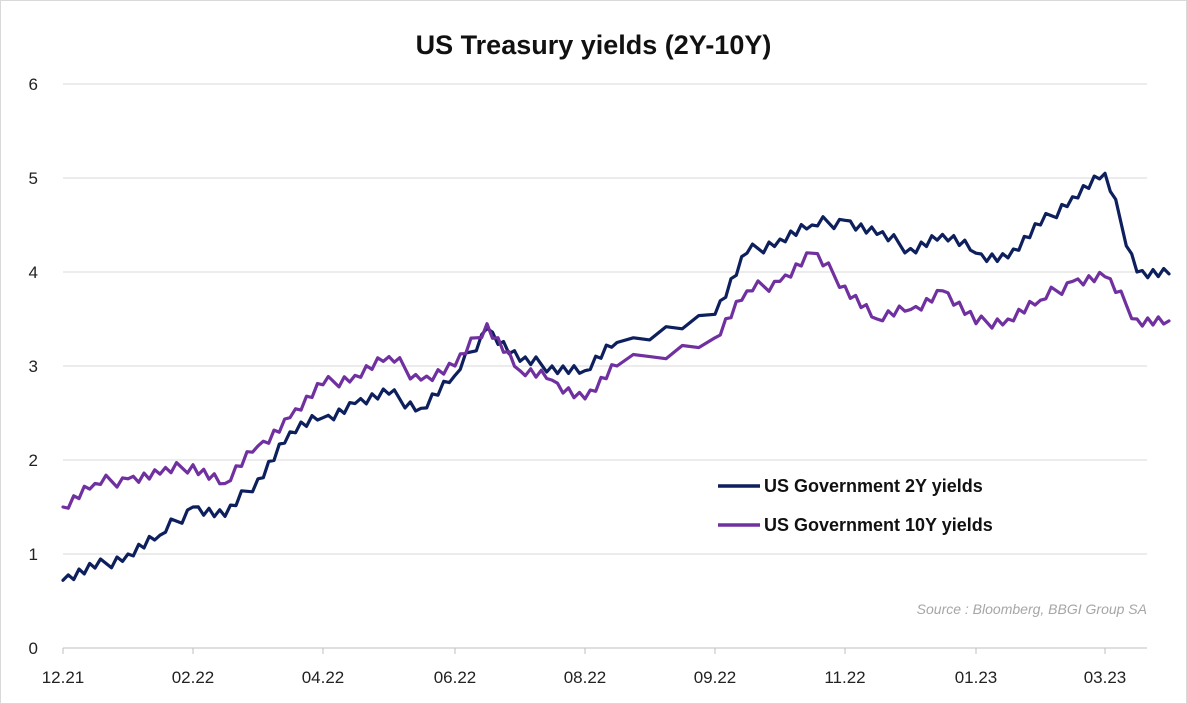 This screenshot has height=704, width=1187. Describe the element at coordinates (33, 460) in the screenshot. I see `y-tick-label: 2` at that location.